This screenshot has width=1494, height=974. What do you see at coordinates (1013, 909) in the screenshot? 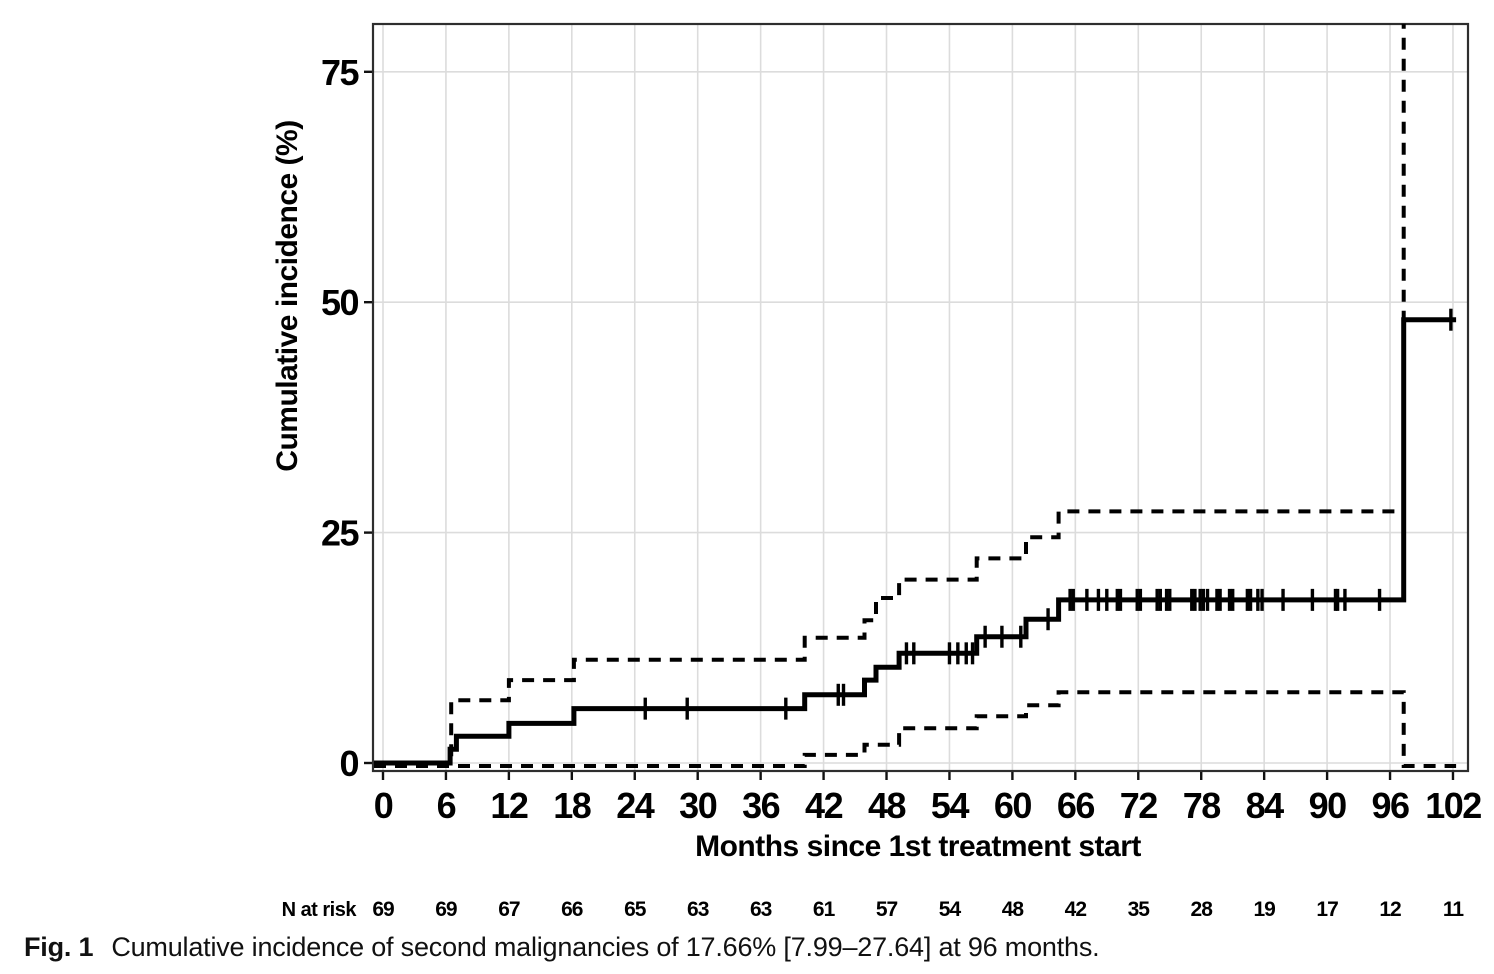
I see `n-at-risk-count: 48` at bounding box center [1013, 909].